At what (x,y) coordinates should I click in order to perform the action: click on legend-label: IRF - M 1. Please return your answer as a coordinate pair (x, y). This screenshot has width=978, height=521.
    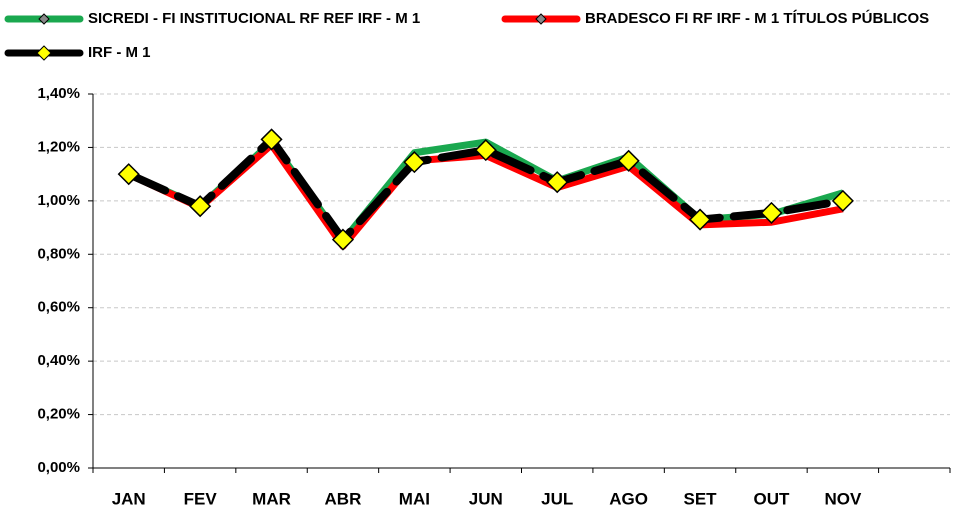
    Looking at the image, I should click on (119, 52).